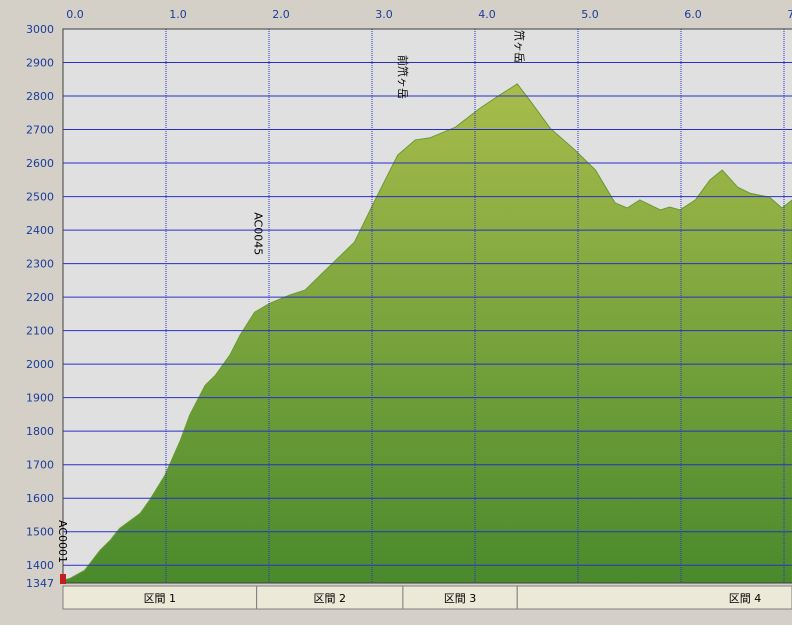 This screenshot has height=625, width=792. What do you see at coordinates (40, 163) in the screenshot?
I see `y-tick-label: 2600` at bounding box center [40, 163].